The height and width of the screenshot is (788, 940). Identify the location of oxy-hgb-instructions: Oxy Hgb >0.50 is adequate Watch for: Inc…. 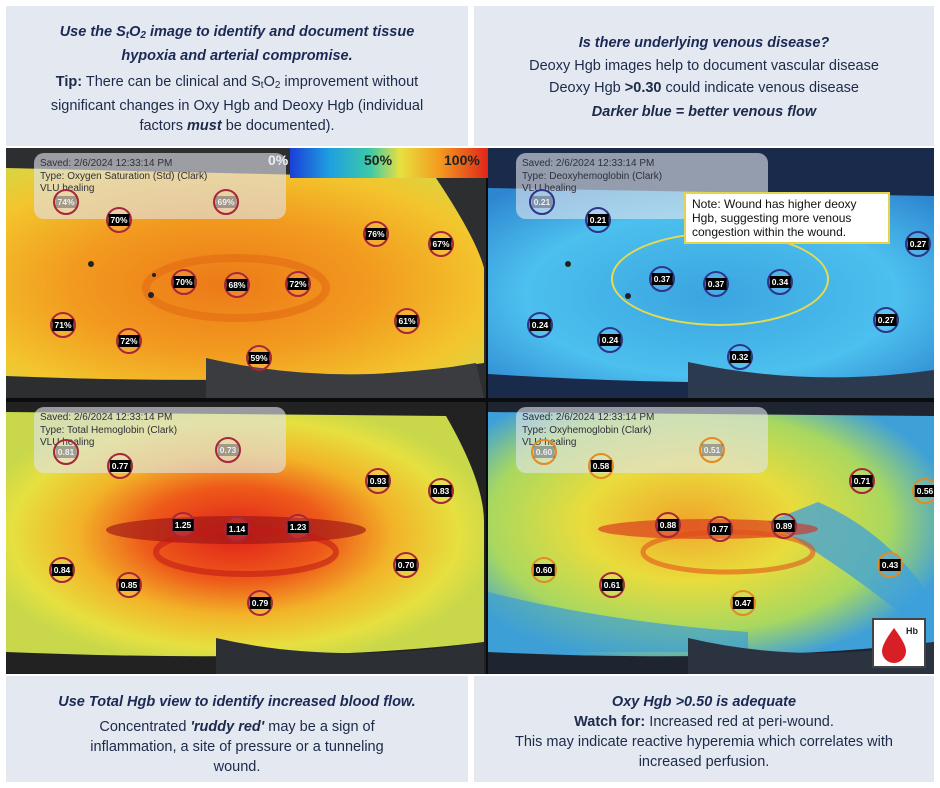
(704, 729).